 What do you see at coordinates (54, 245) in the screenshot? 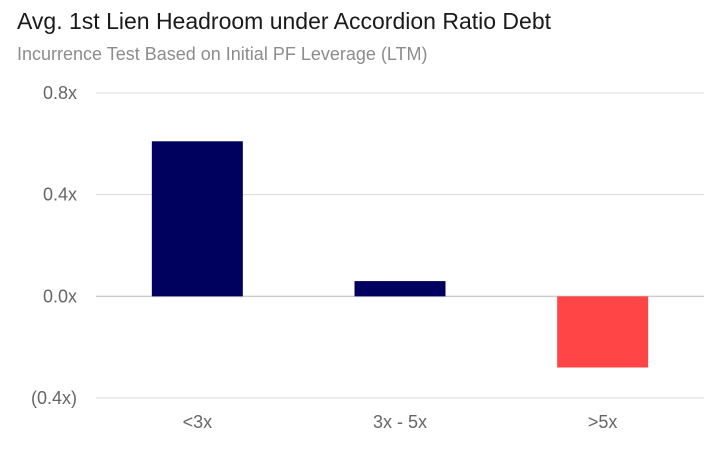
I see `y-axis-tick-labels: 0.8x 0.4x 0.0x (0.4x)` at bounding box center [54, 245].